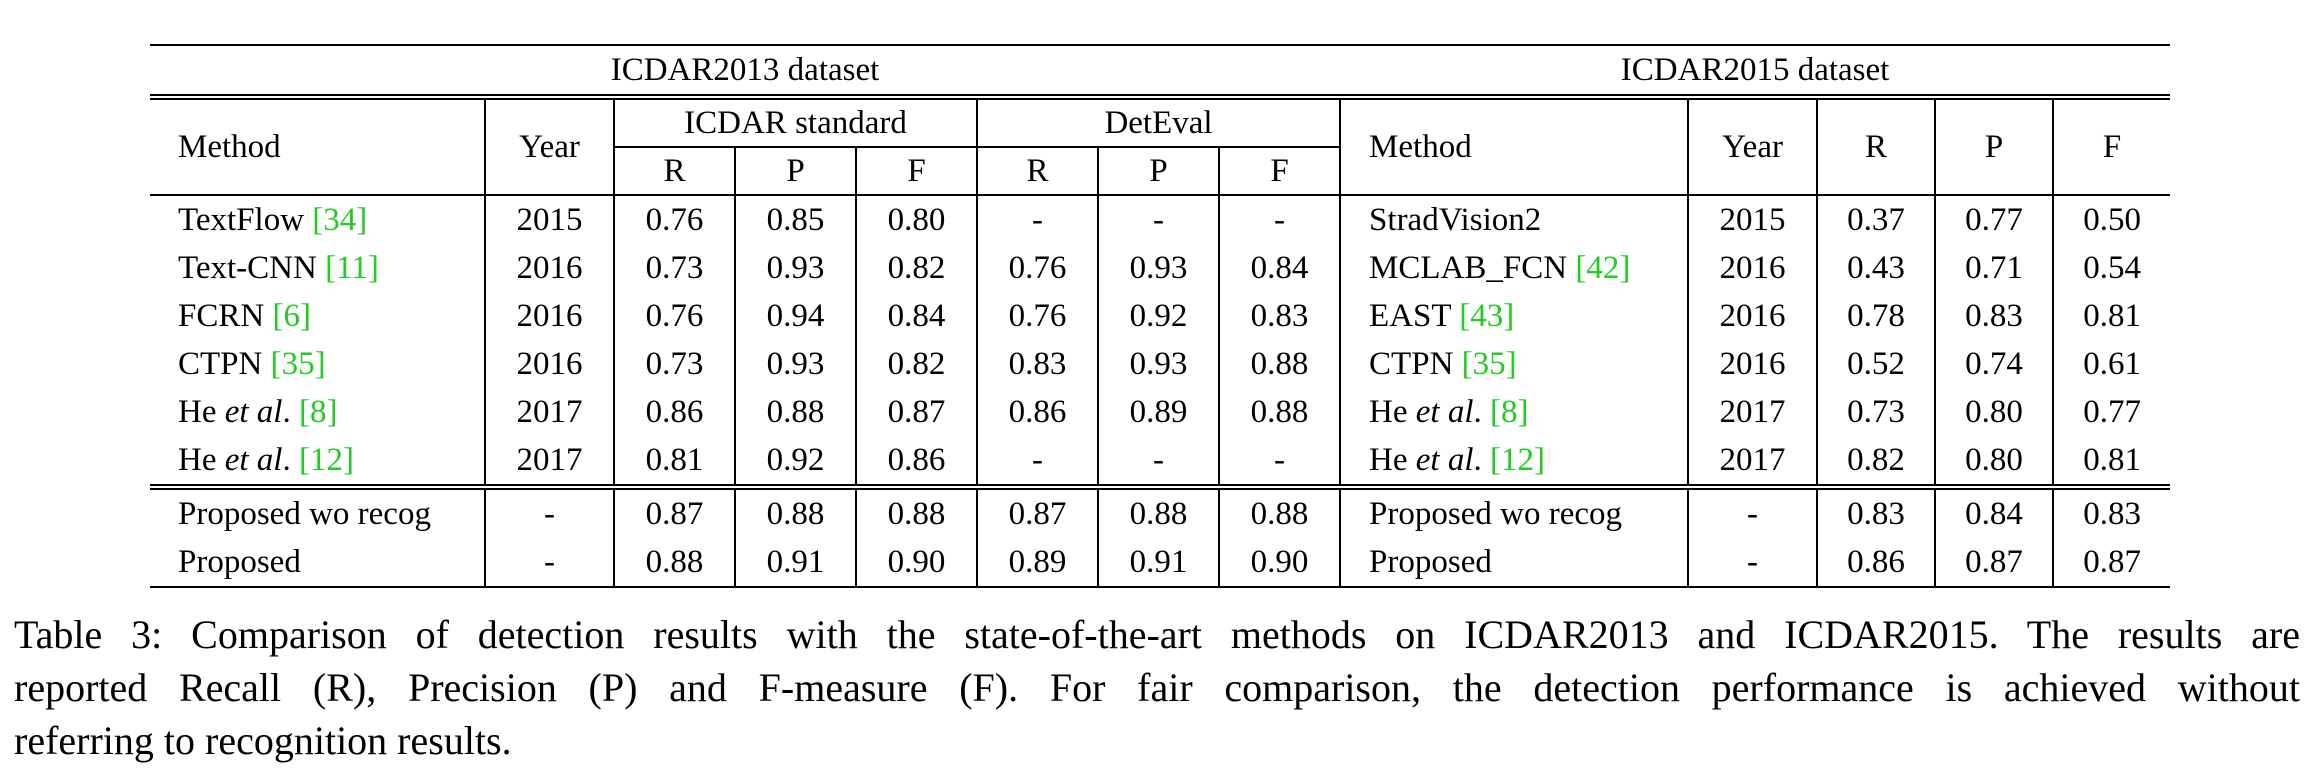 The image size is (2314, 778). I want to click on value-cell-ir: 0.88, so click(674, 563).